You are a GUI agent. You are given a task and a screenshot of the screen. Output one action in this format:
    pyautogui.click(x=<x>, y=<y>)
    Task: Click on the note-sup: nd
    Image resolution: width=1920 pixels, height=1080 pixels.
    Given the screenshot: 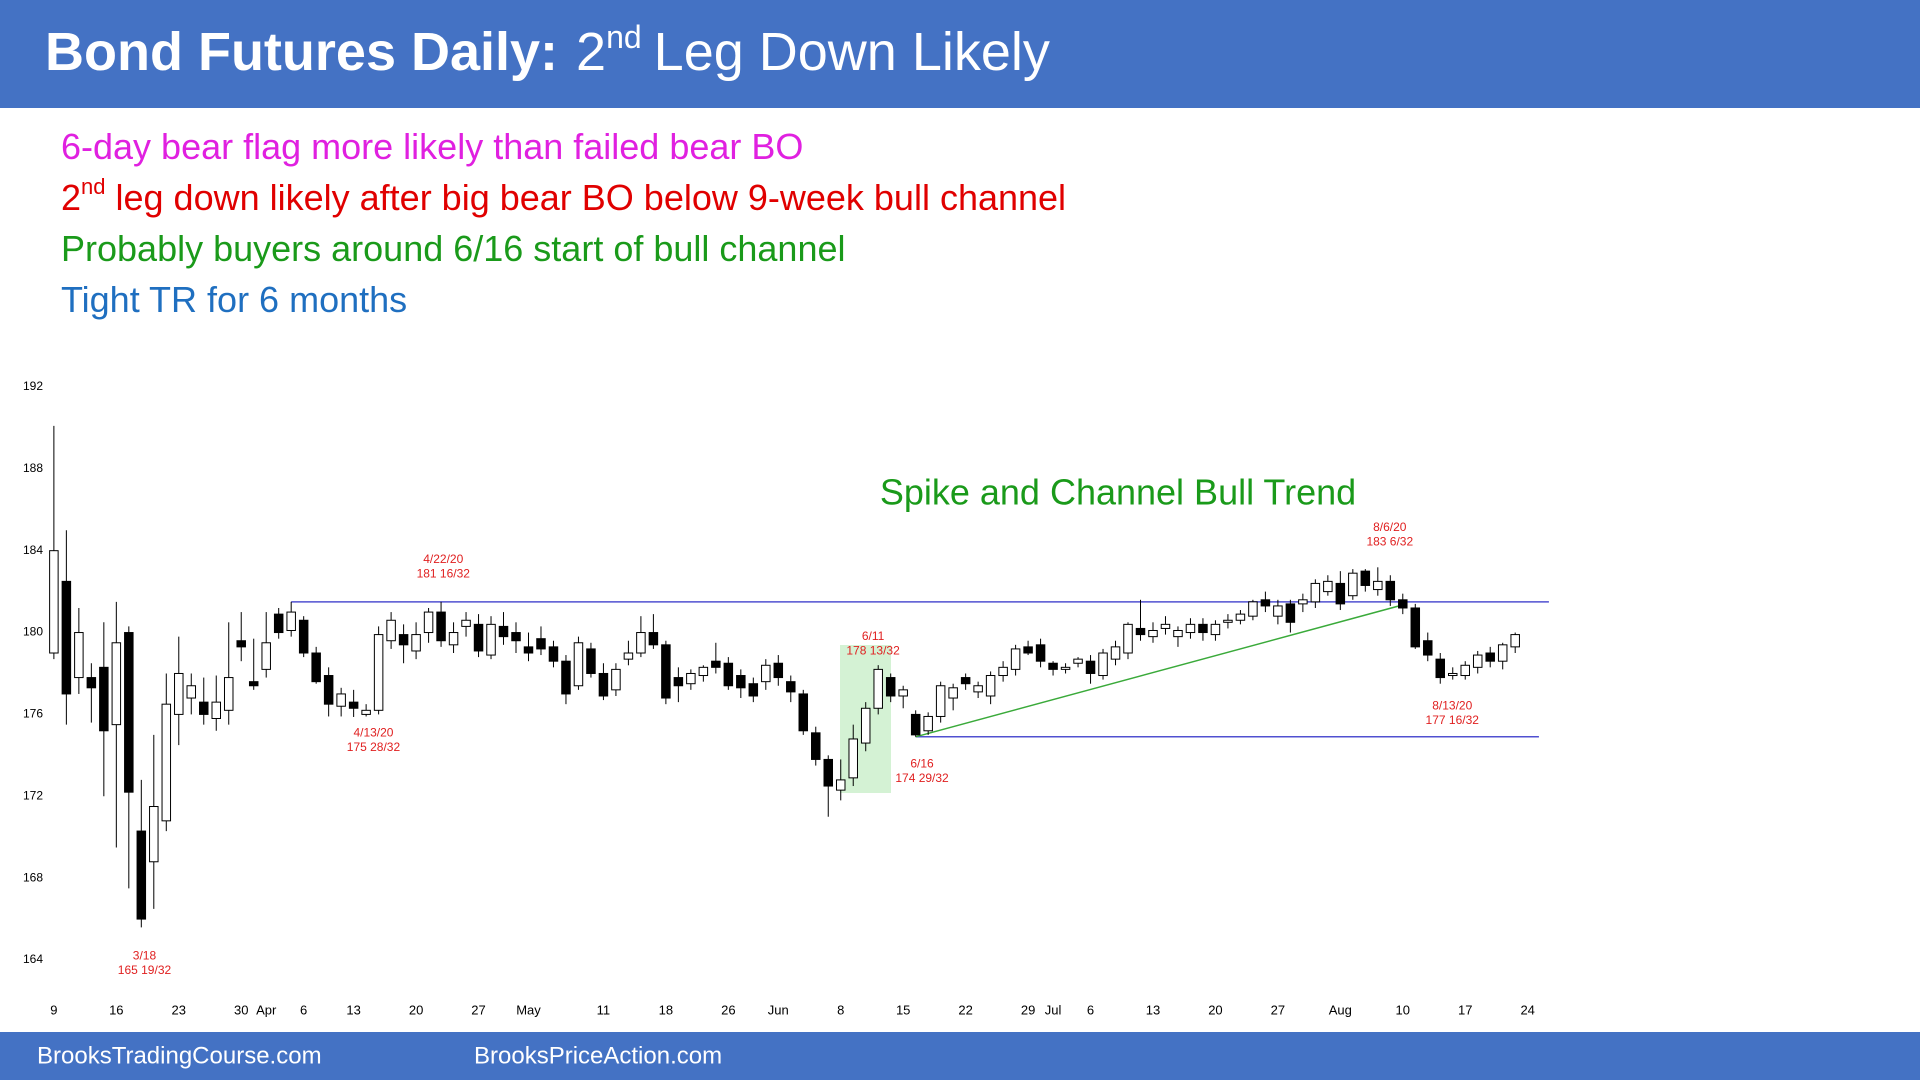 What is the action you would take?
    pyautogui.click(x=93, y=186)
    